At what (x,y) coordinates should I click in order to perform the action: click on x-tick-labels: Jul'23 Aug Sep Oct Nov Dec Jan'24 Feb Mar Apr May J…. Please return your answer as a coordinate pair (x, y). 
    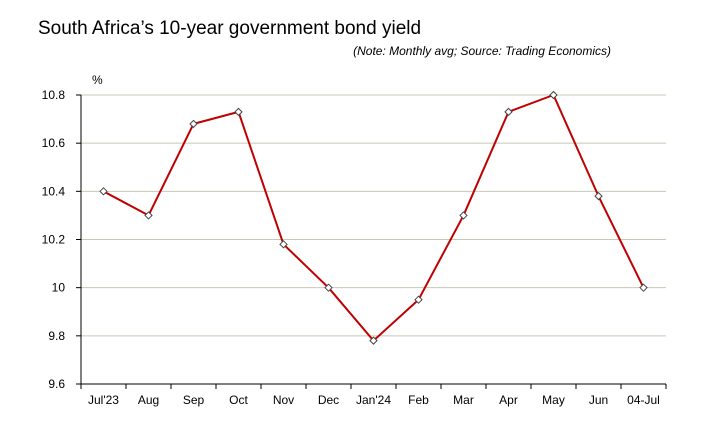
    Looking at the image, I should click on (374, 400).